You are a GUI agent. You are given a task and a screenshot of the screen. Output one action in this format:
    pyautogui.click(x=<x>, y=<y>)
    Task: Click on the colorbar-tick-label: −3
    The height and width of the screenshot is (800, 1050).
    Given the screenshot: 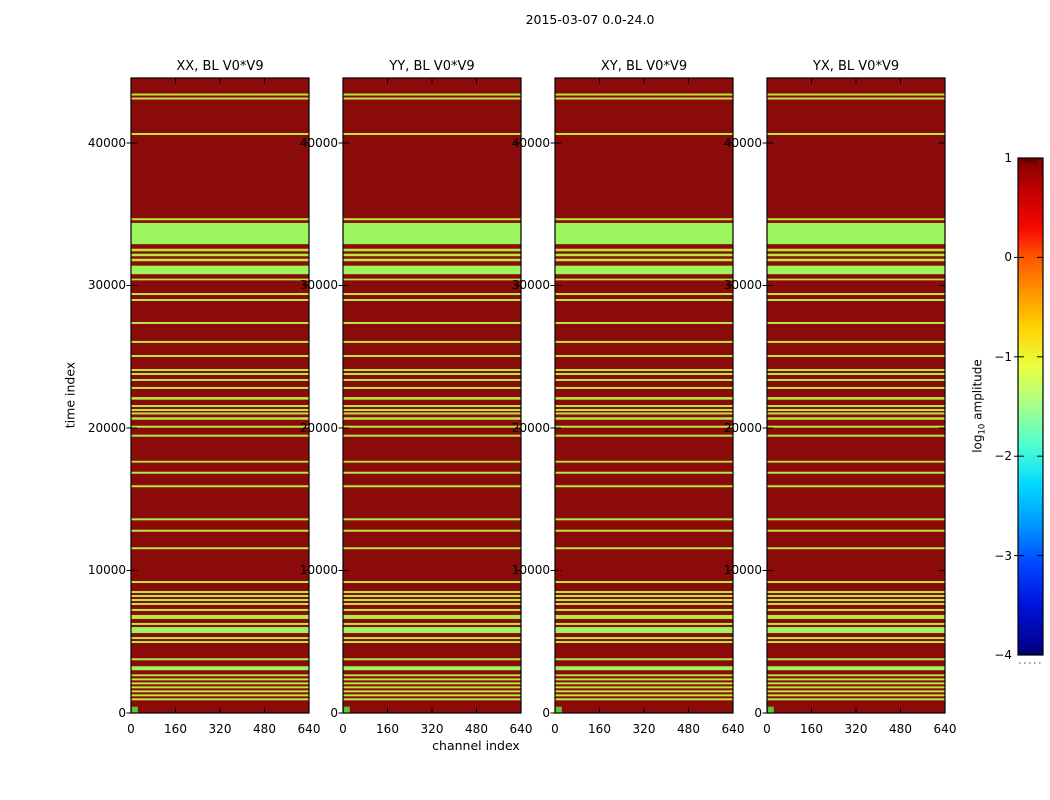 What is the action you would take?
    pyautogui.click(x=1003, y=555)
    